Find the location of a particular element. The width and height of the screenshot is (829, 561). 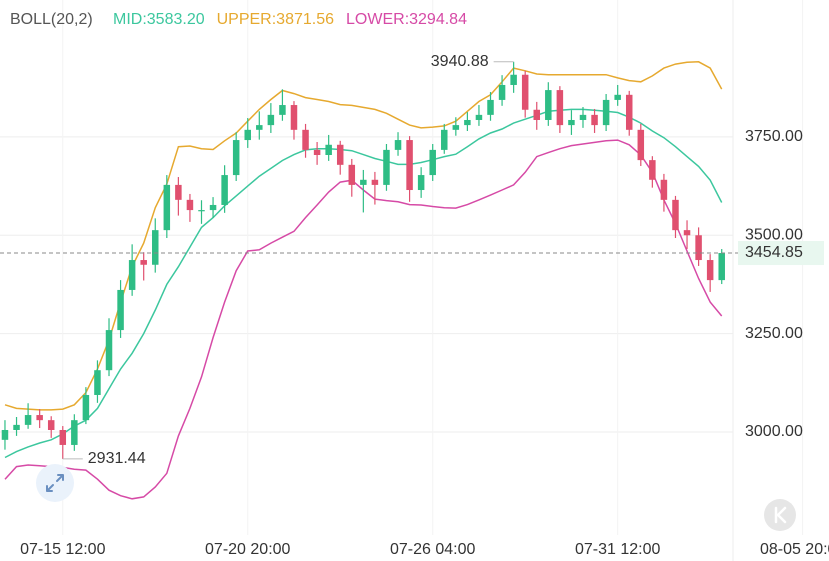

scroll-end-icon is located at coordinates (780, 515).